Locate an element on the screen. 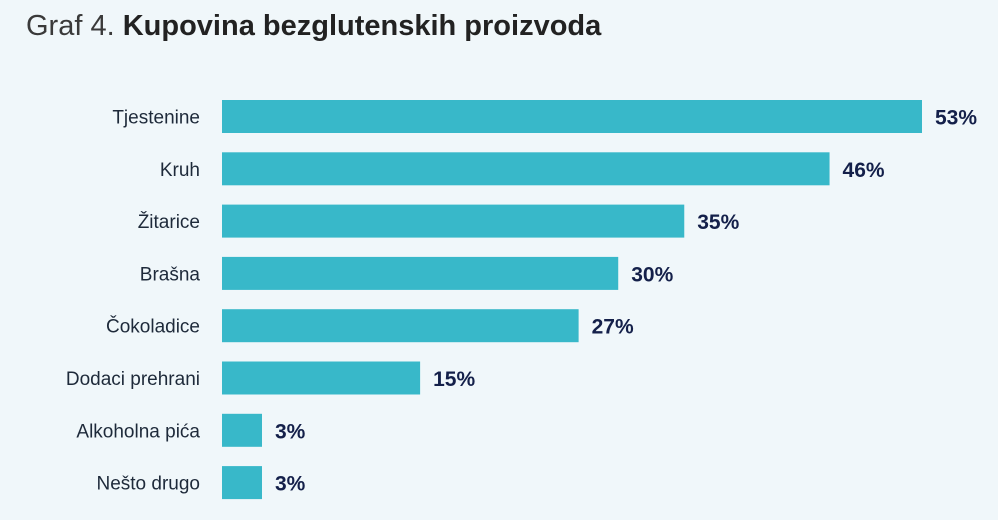 The width and height of the screenshot is (998, 520). category-label: Tjestenine is located at coordinates (156, 118).